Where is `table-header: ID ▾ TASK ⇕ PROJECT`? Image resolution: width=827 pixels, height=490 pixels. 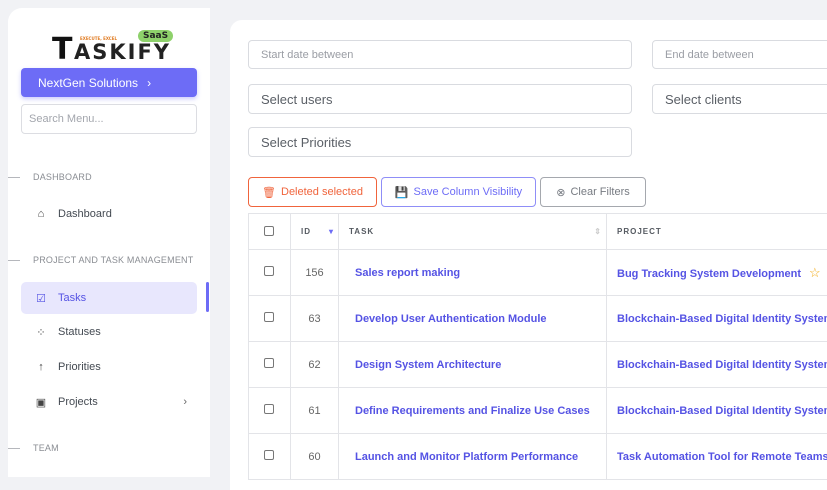 table-header: ID ▾ TASK ⇕ PROJECT is located at coordinates (538, 232).